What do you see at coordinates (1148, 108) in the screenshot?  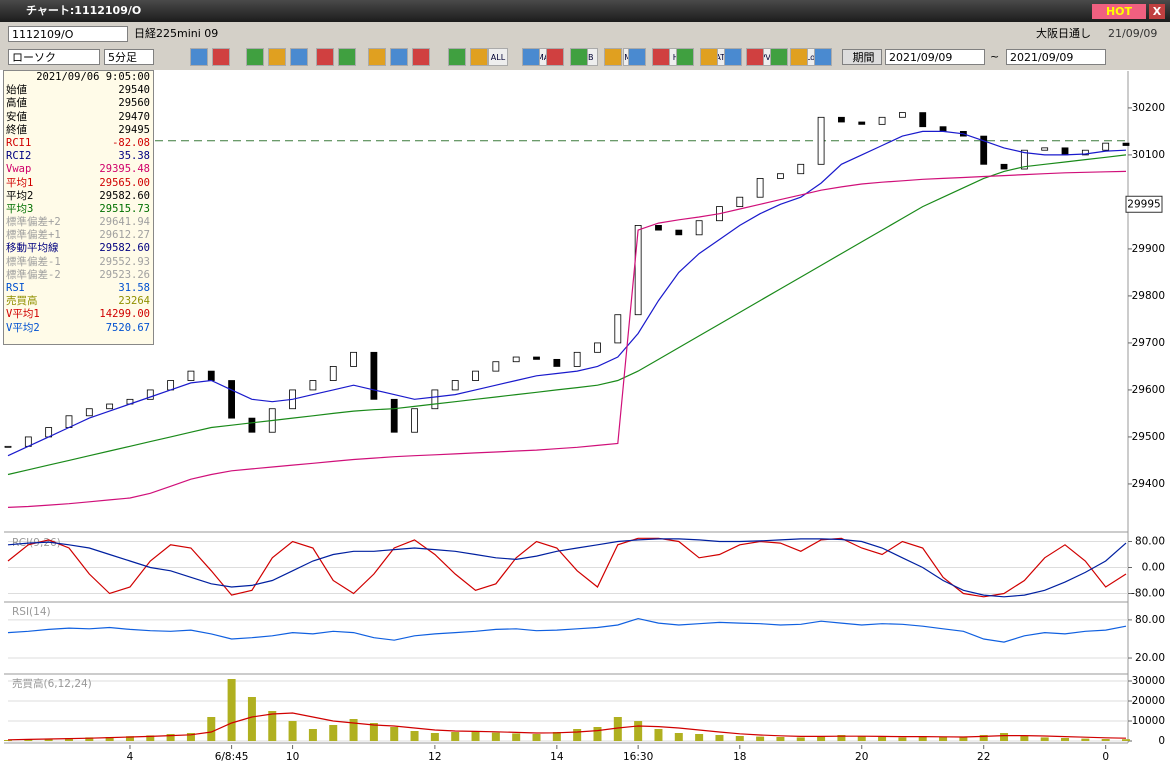 I see `y-tick-label: 30200` at bounding box center [1148, 108].